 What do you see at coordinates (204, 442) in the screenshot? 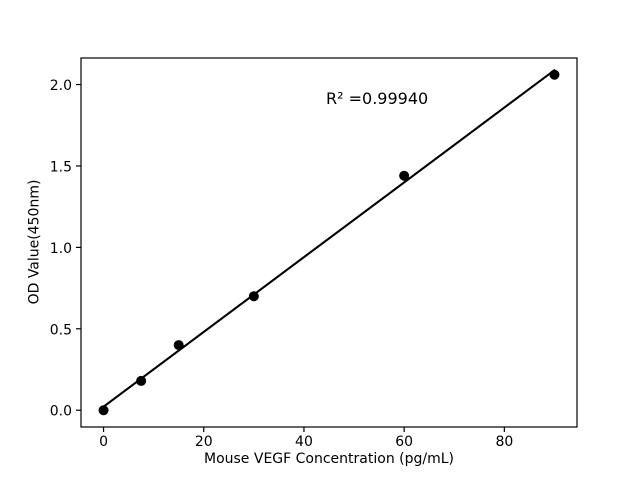
I see `x-tick-label: 20` at bounding box center [204, 442].